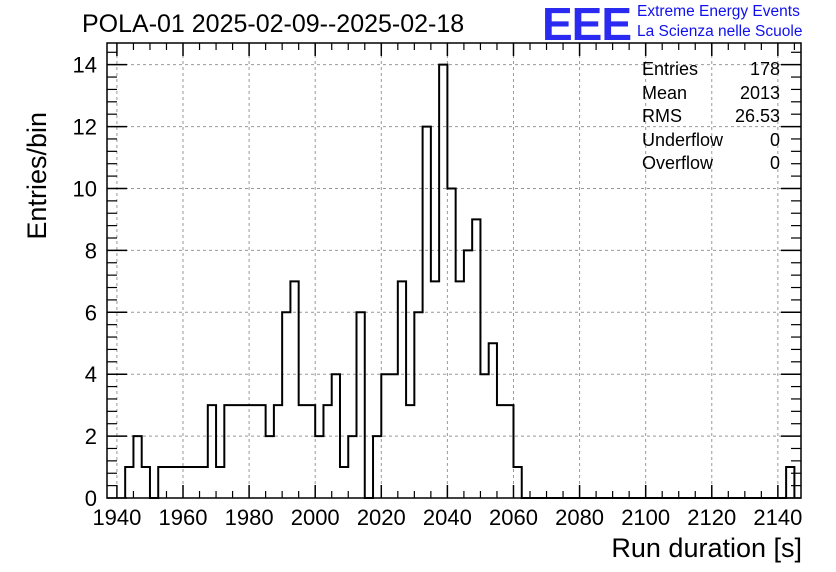 The height and width of the screenshot is (572, 836). What do you see at coordinates (757, 116) in the screenshot?
I see `stats-value: 26.53` at bounding box center [757, 116].